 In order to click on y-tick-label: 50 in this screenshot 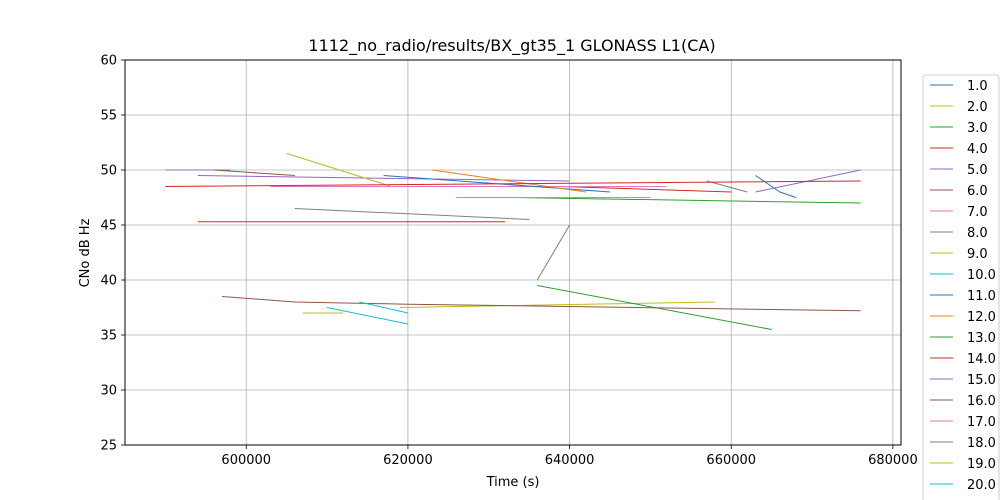, I will do `click(108, 171)`.